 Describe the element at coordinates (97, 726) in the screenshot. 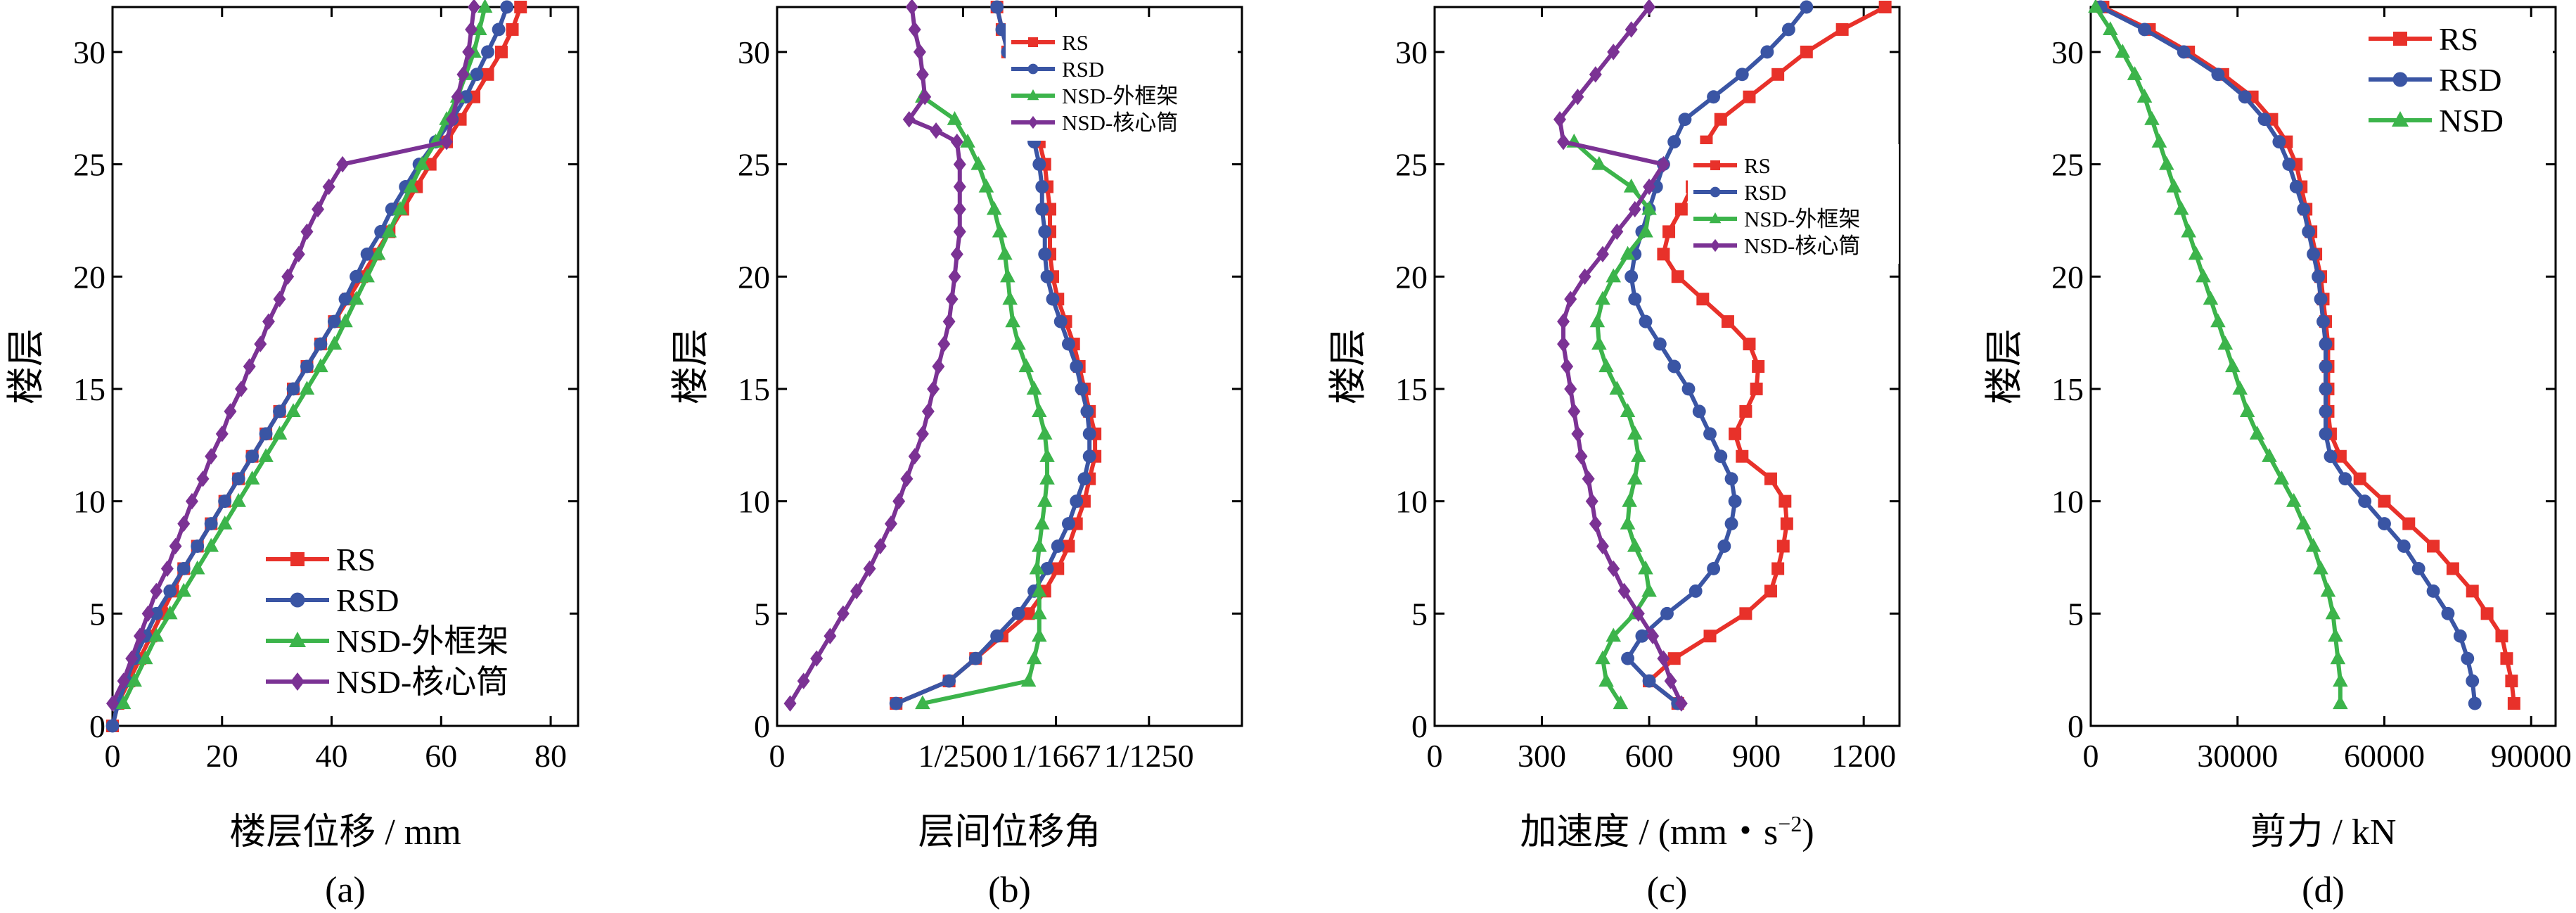

I see `y-tick-label: 0` at that location.